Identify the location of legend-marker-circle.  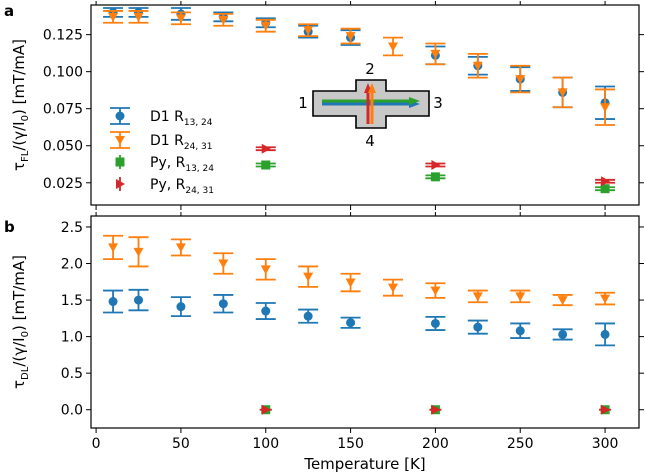
(120, 116).